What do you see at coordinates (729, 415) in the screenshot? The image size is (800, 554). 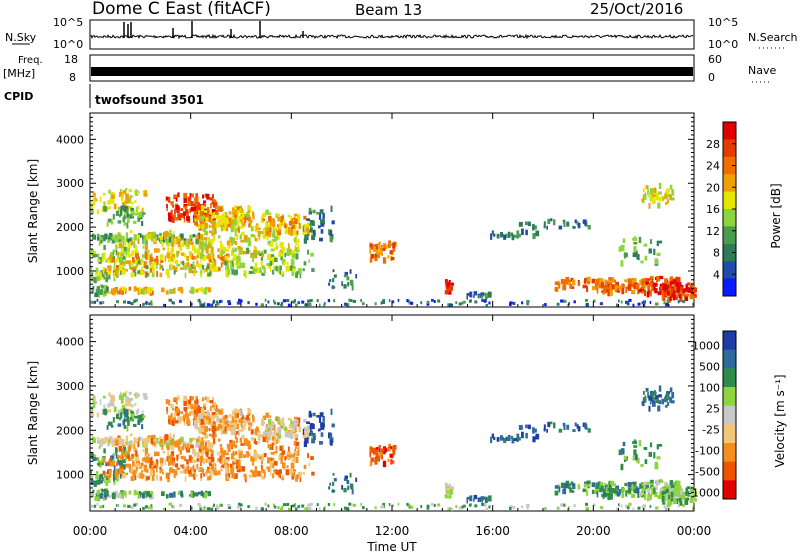 I see `colorbar-frame` at bounding box center [729, 415].